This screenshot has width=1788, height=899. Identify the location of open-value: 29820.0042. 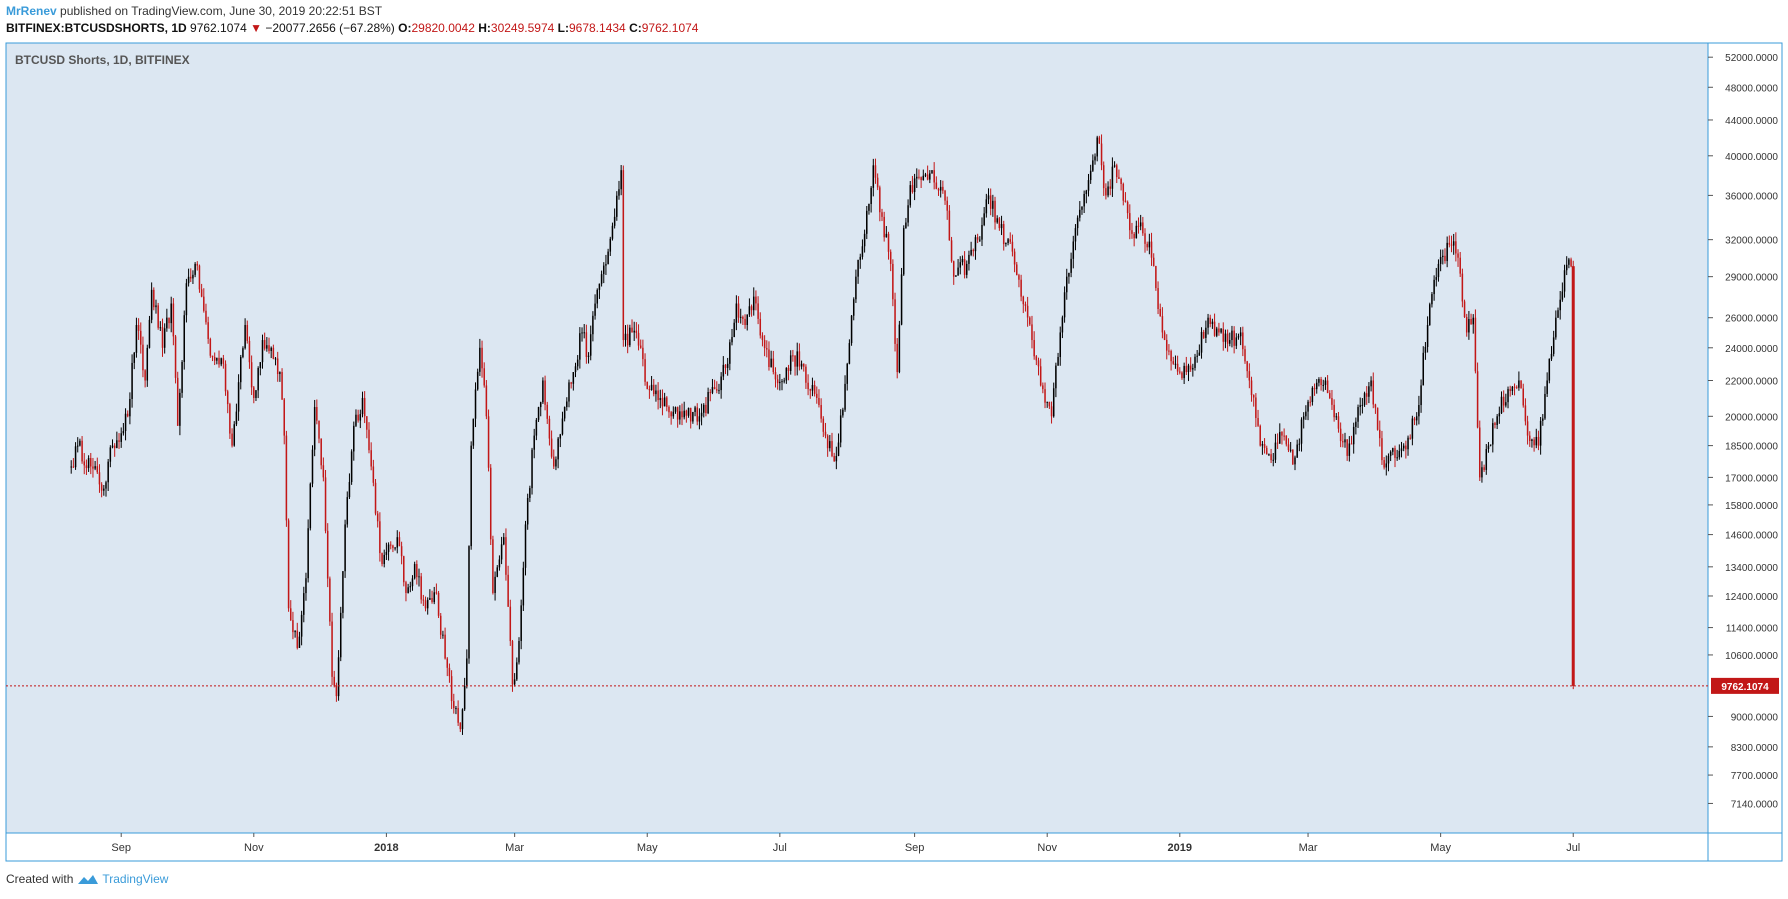
(443, 28).